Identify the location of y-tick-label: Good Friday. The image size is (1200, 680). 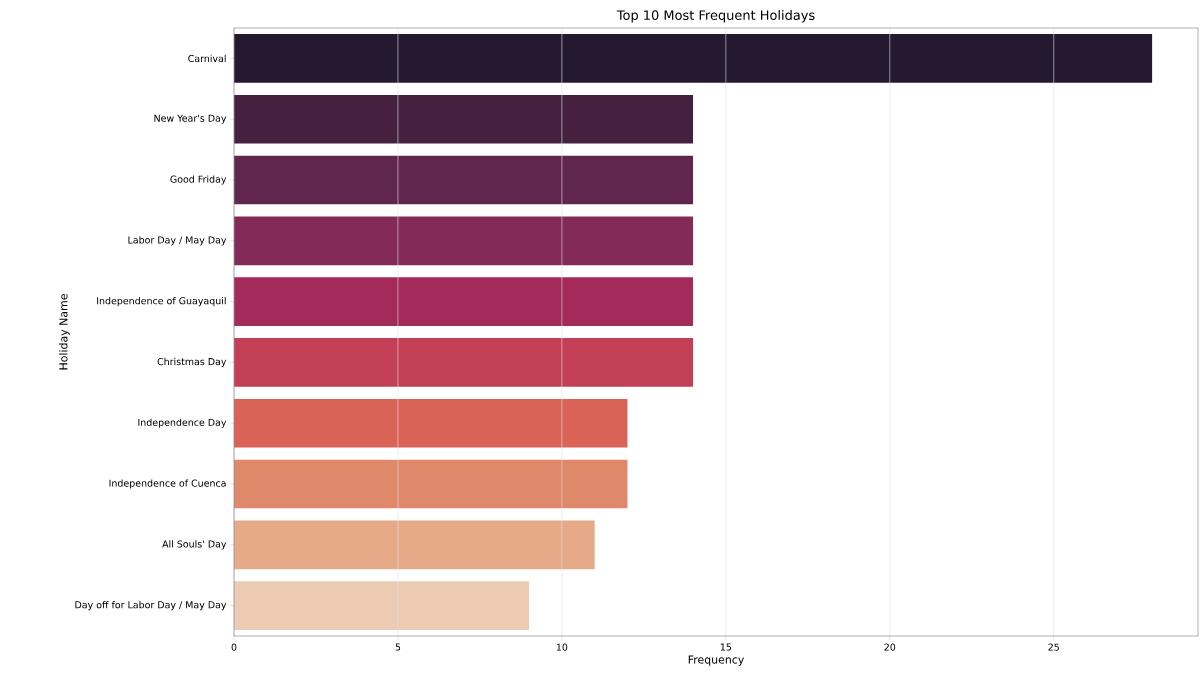
(198, 180).